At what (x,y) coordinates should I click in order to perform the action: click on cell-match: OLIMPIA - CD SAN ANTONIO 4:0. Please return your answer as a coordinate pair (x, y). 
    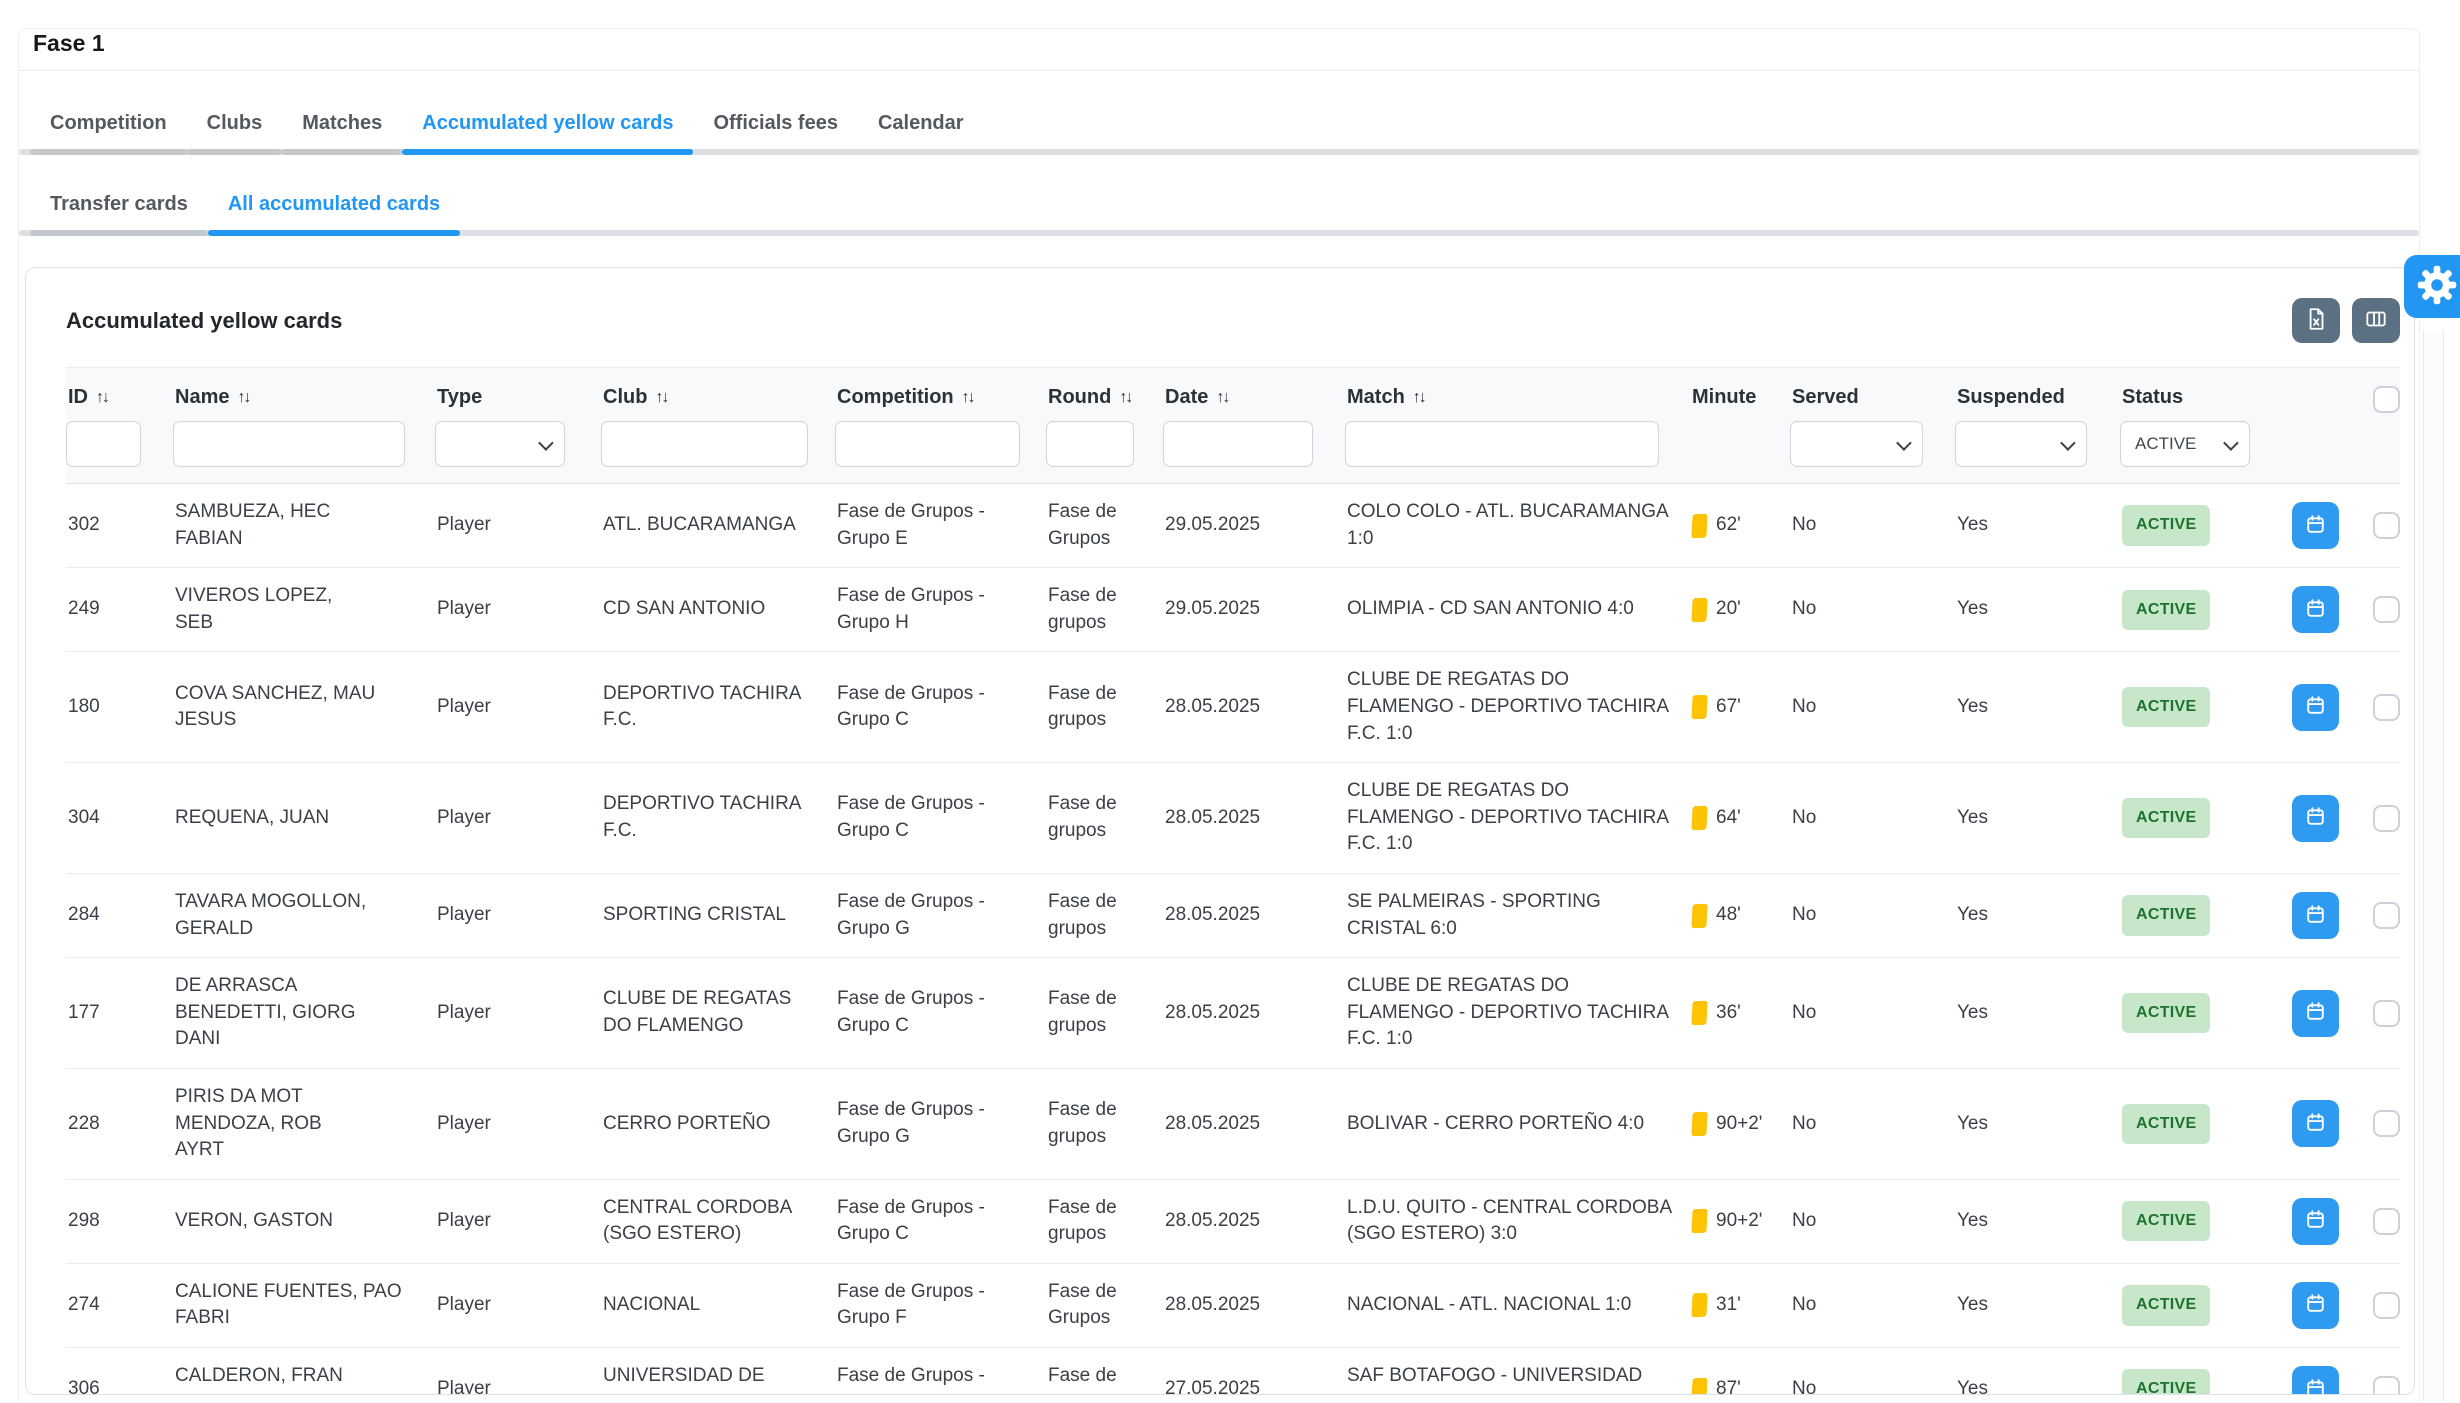
    Looking at the image, I should click on (1517, 609).